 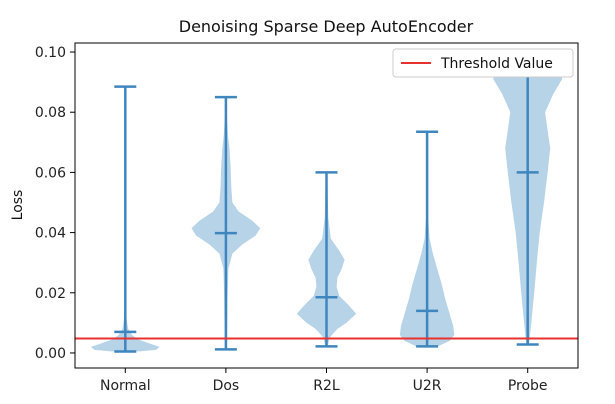 I want to click on x-tick-label: U2R, so click(x=427, y=386).